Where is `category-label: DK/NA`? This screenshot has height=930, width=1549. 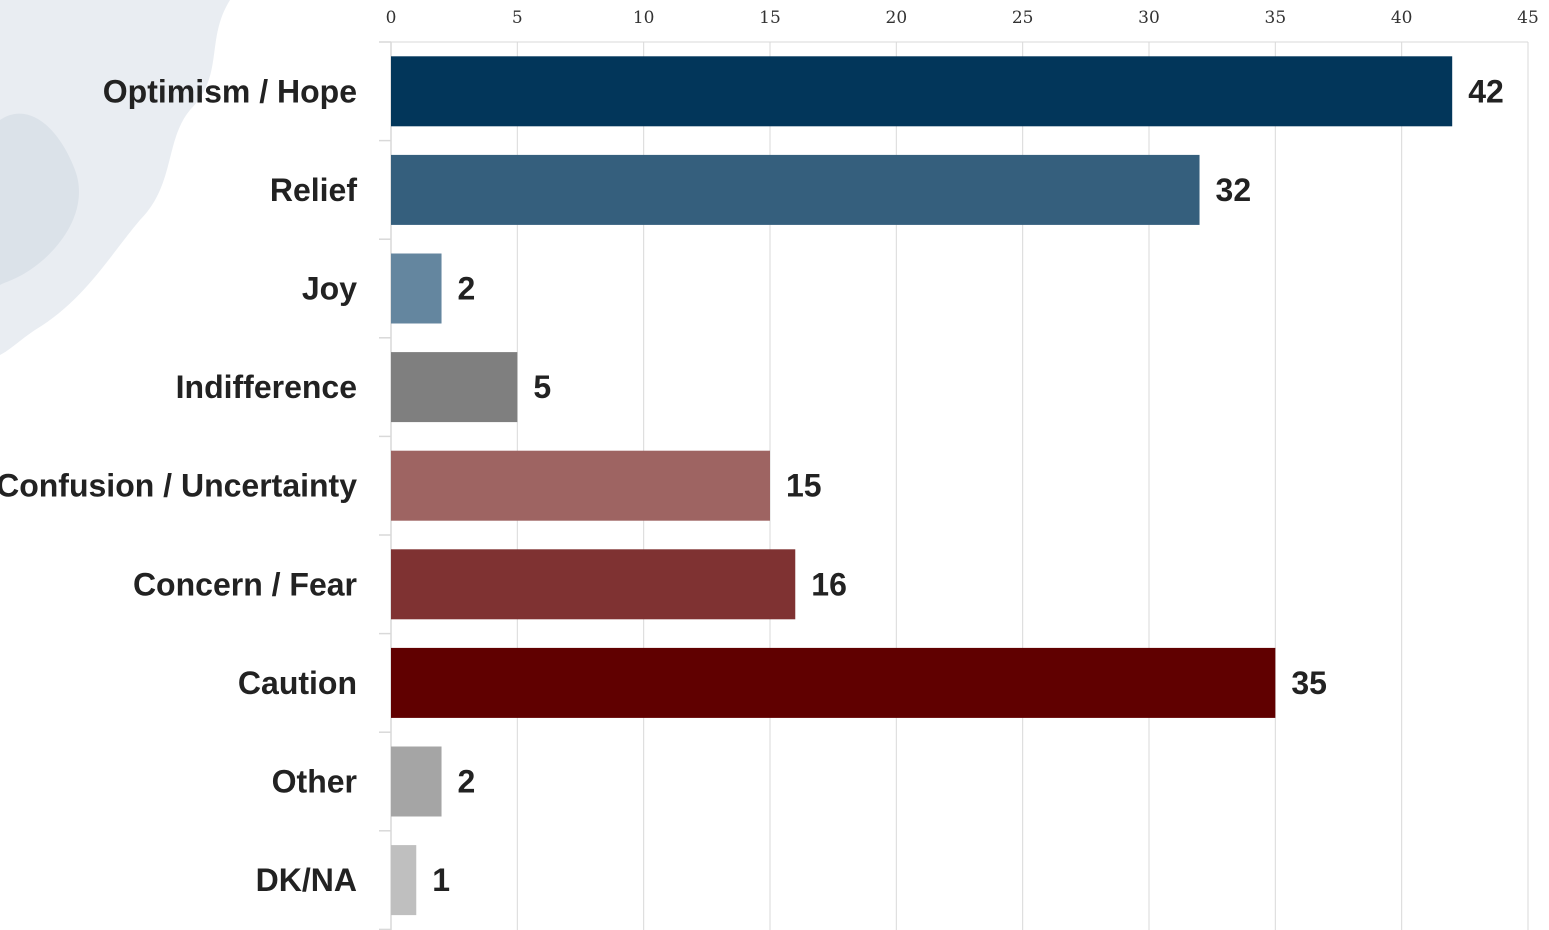 category-label: DK/NA is located at coordinates (306, 880).